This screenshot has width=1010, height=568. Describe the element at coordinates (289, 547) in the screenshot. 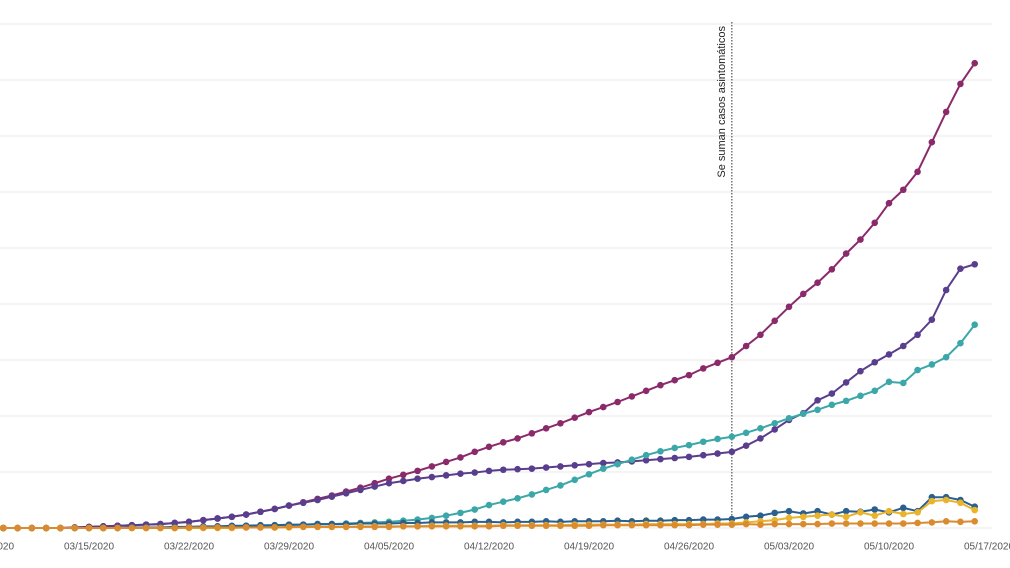

I see `x-tick-label: 03/29/2020` at that location.